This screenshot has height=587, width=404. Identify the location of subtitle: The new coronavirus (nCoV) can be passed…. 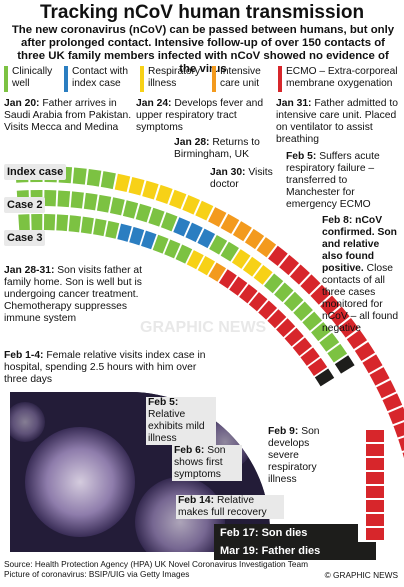
(203, 49).